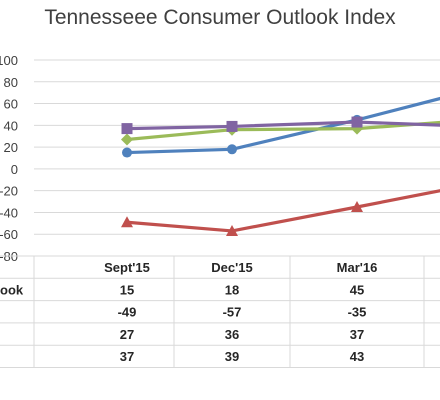  What do you see at coordinates (357, 356) in the screenshot?
I see `table-value: 43` at bounding box center [357, 356].